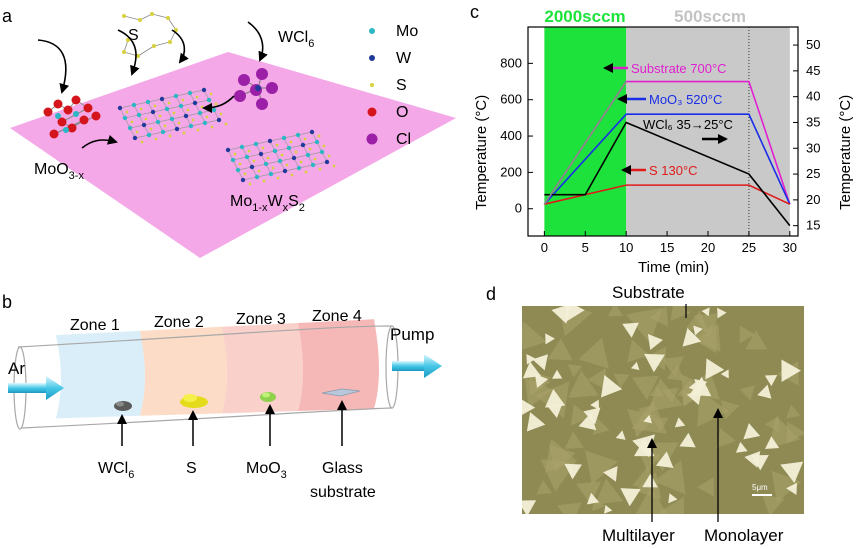  I want to click on zone-label-4: Zone 4, so click(337, 316).